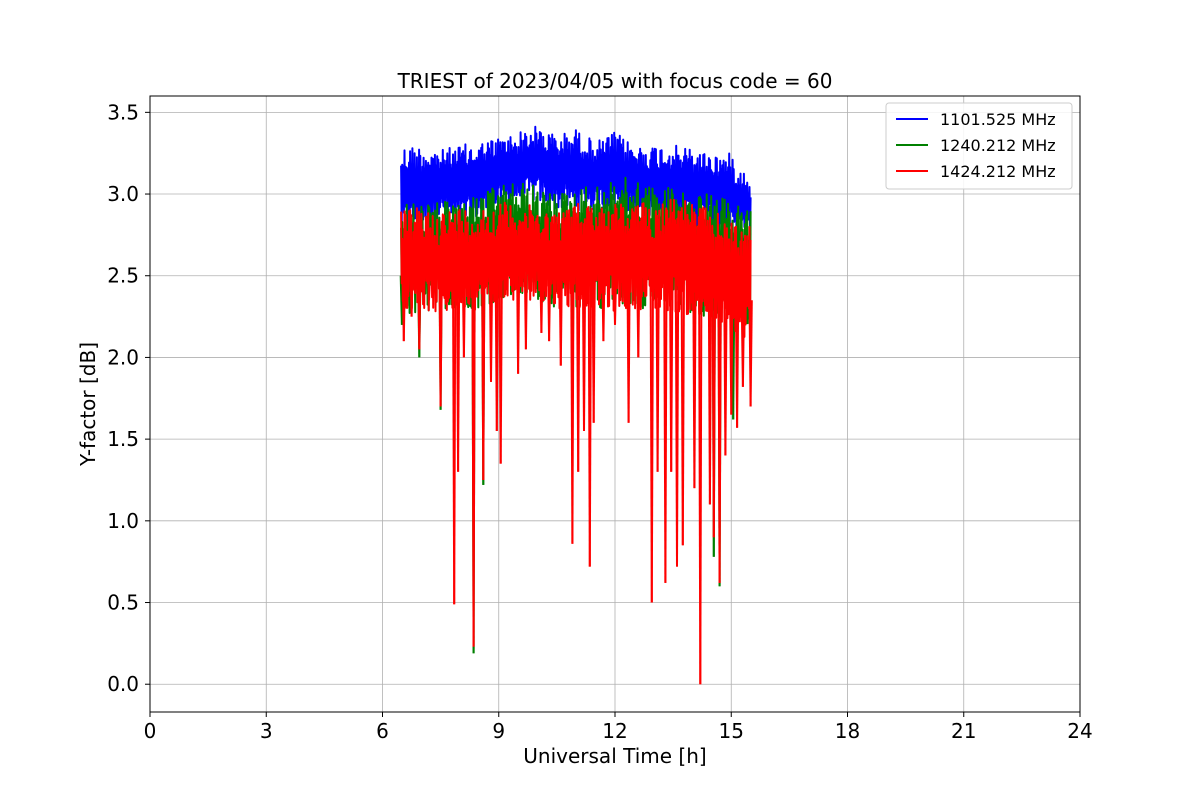 The width and height of the screenshot is (1200, 800). I want to click on x-tick-label: 21, so click(963, 731).